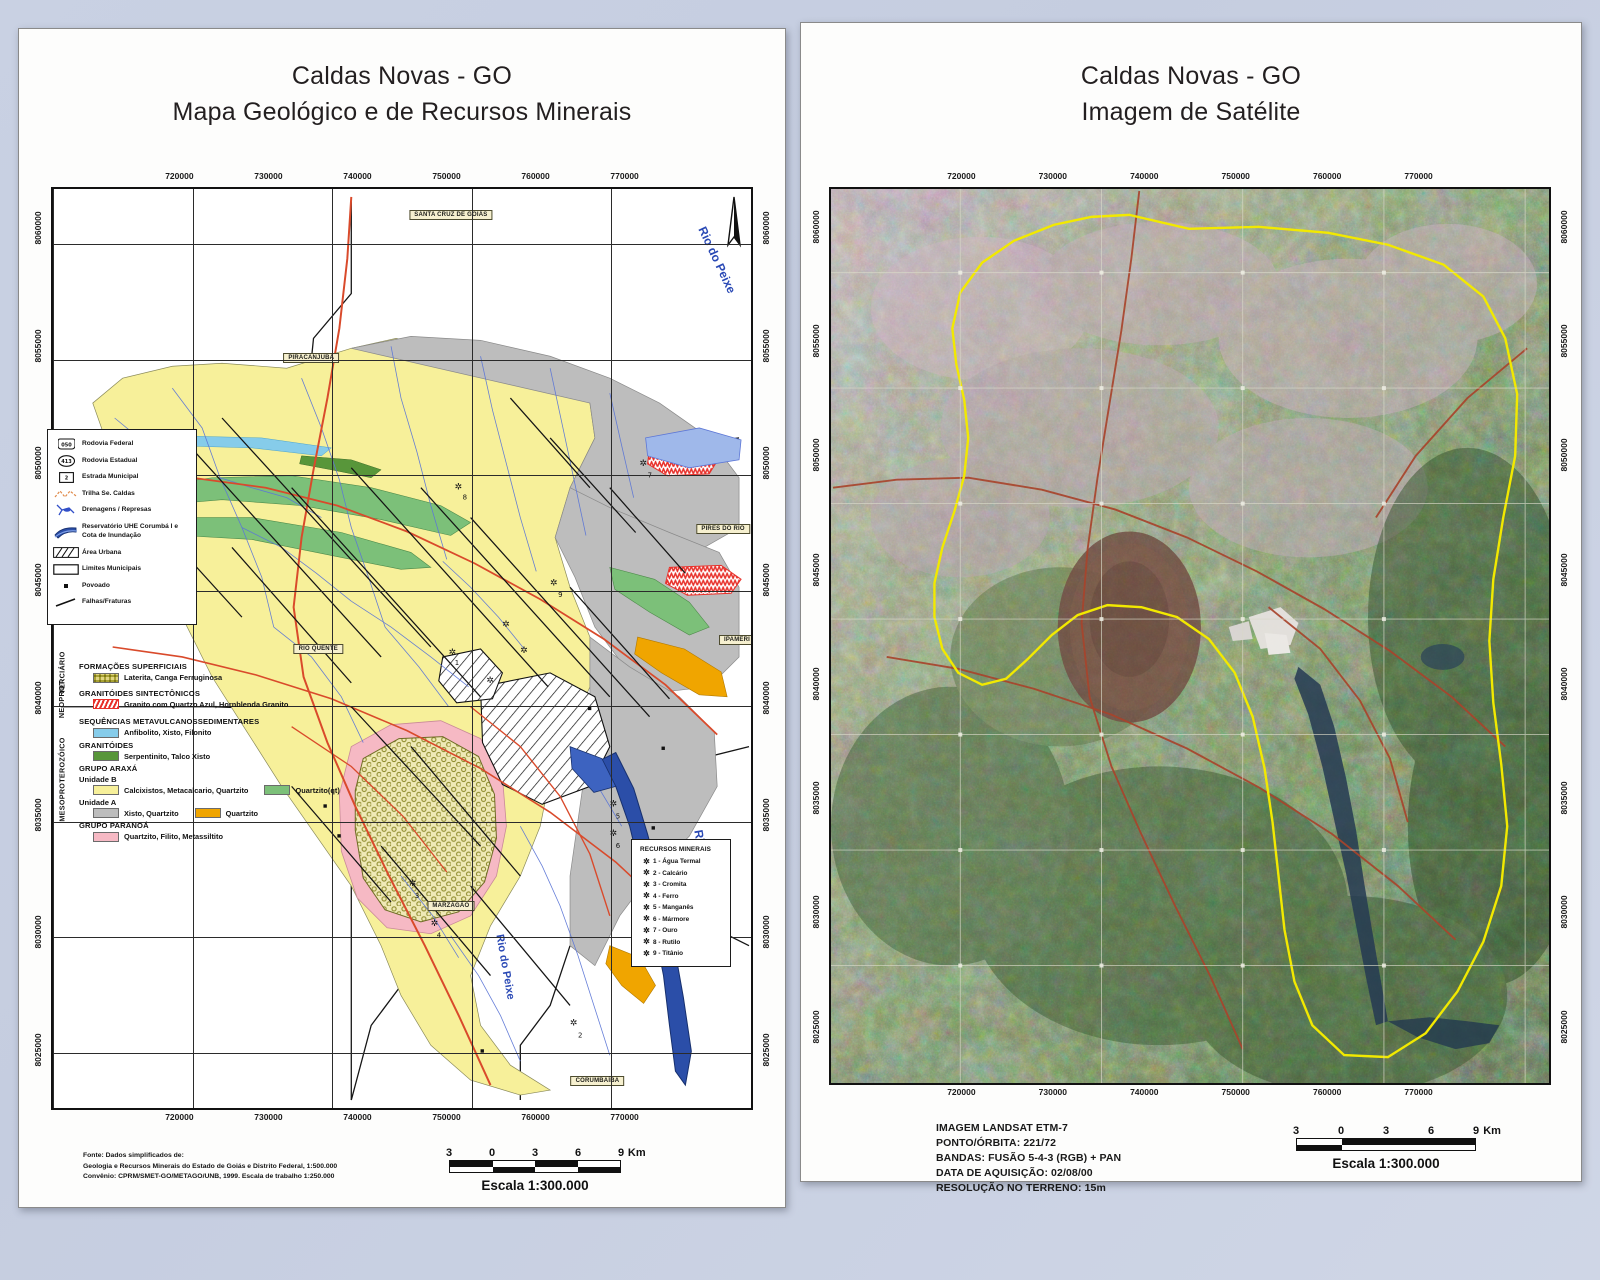 The height and width of the screenshot is (1280, 1600). What do you see at coordinates (446, 176) in the screenshot?
I see `coordinate-tick: 750000` at bounding box center [446, 176].